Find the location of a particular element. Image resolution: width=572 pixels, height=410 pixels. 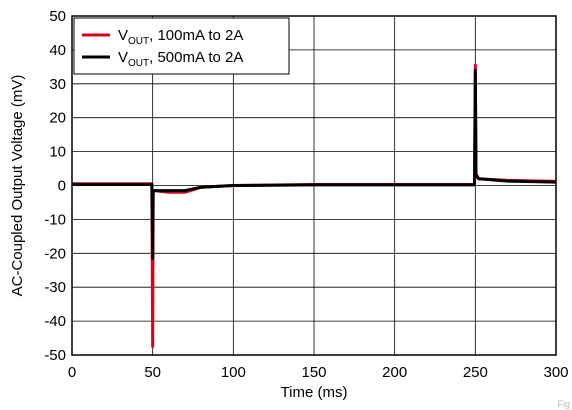

y-tick-label: -40 is located at coordinates (55, 321).